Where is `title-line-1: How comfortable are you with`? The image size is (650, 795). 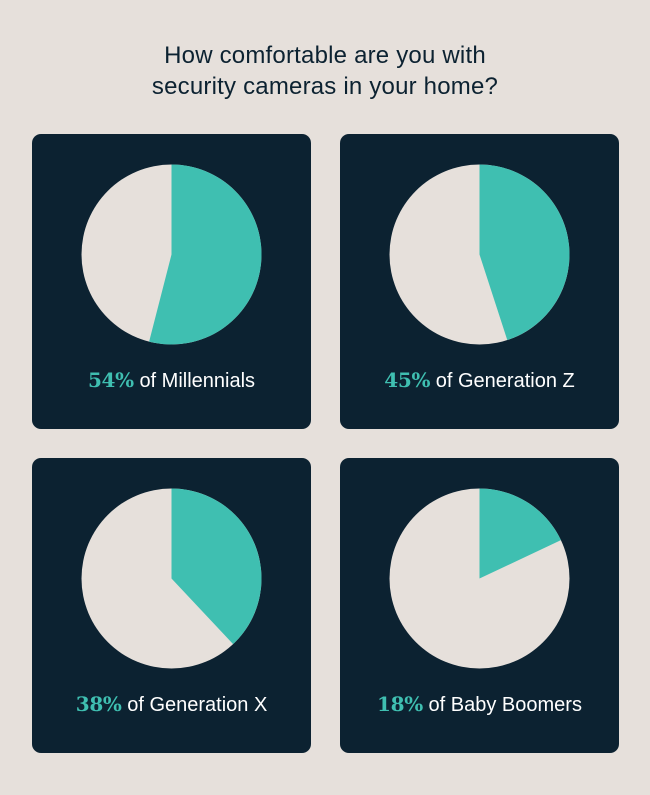 title-line-1: How comfortable are you with is located at coordinates (325, 55).